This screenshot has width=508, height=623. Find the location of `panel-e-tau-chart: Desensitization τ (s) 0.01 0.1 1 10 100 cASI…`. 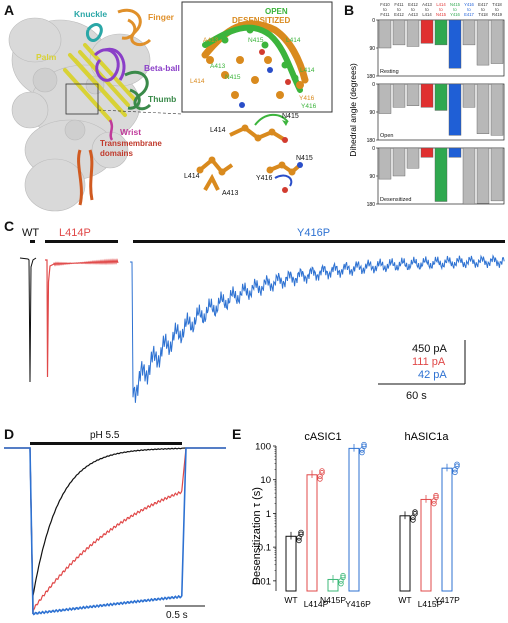

panel-e-tau-chart: Desensitization τ (s) 0.01 0.1 1 10 100 cASI… is located at coordinates (355, 520).